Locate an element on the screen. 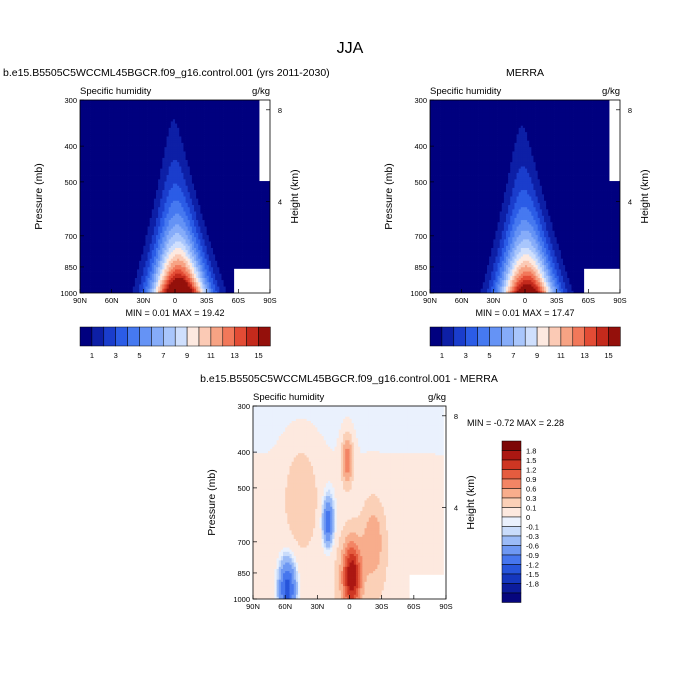 The image size is (700, 700). plotL-xtick-label: 90N is located at coordinates (80, 300).